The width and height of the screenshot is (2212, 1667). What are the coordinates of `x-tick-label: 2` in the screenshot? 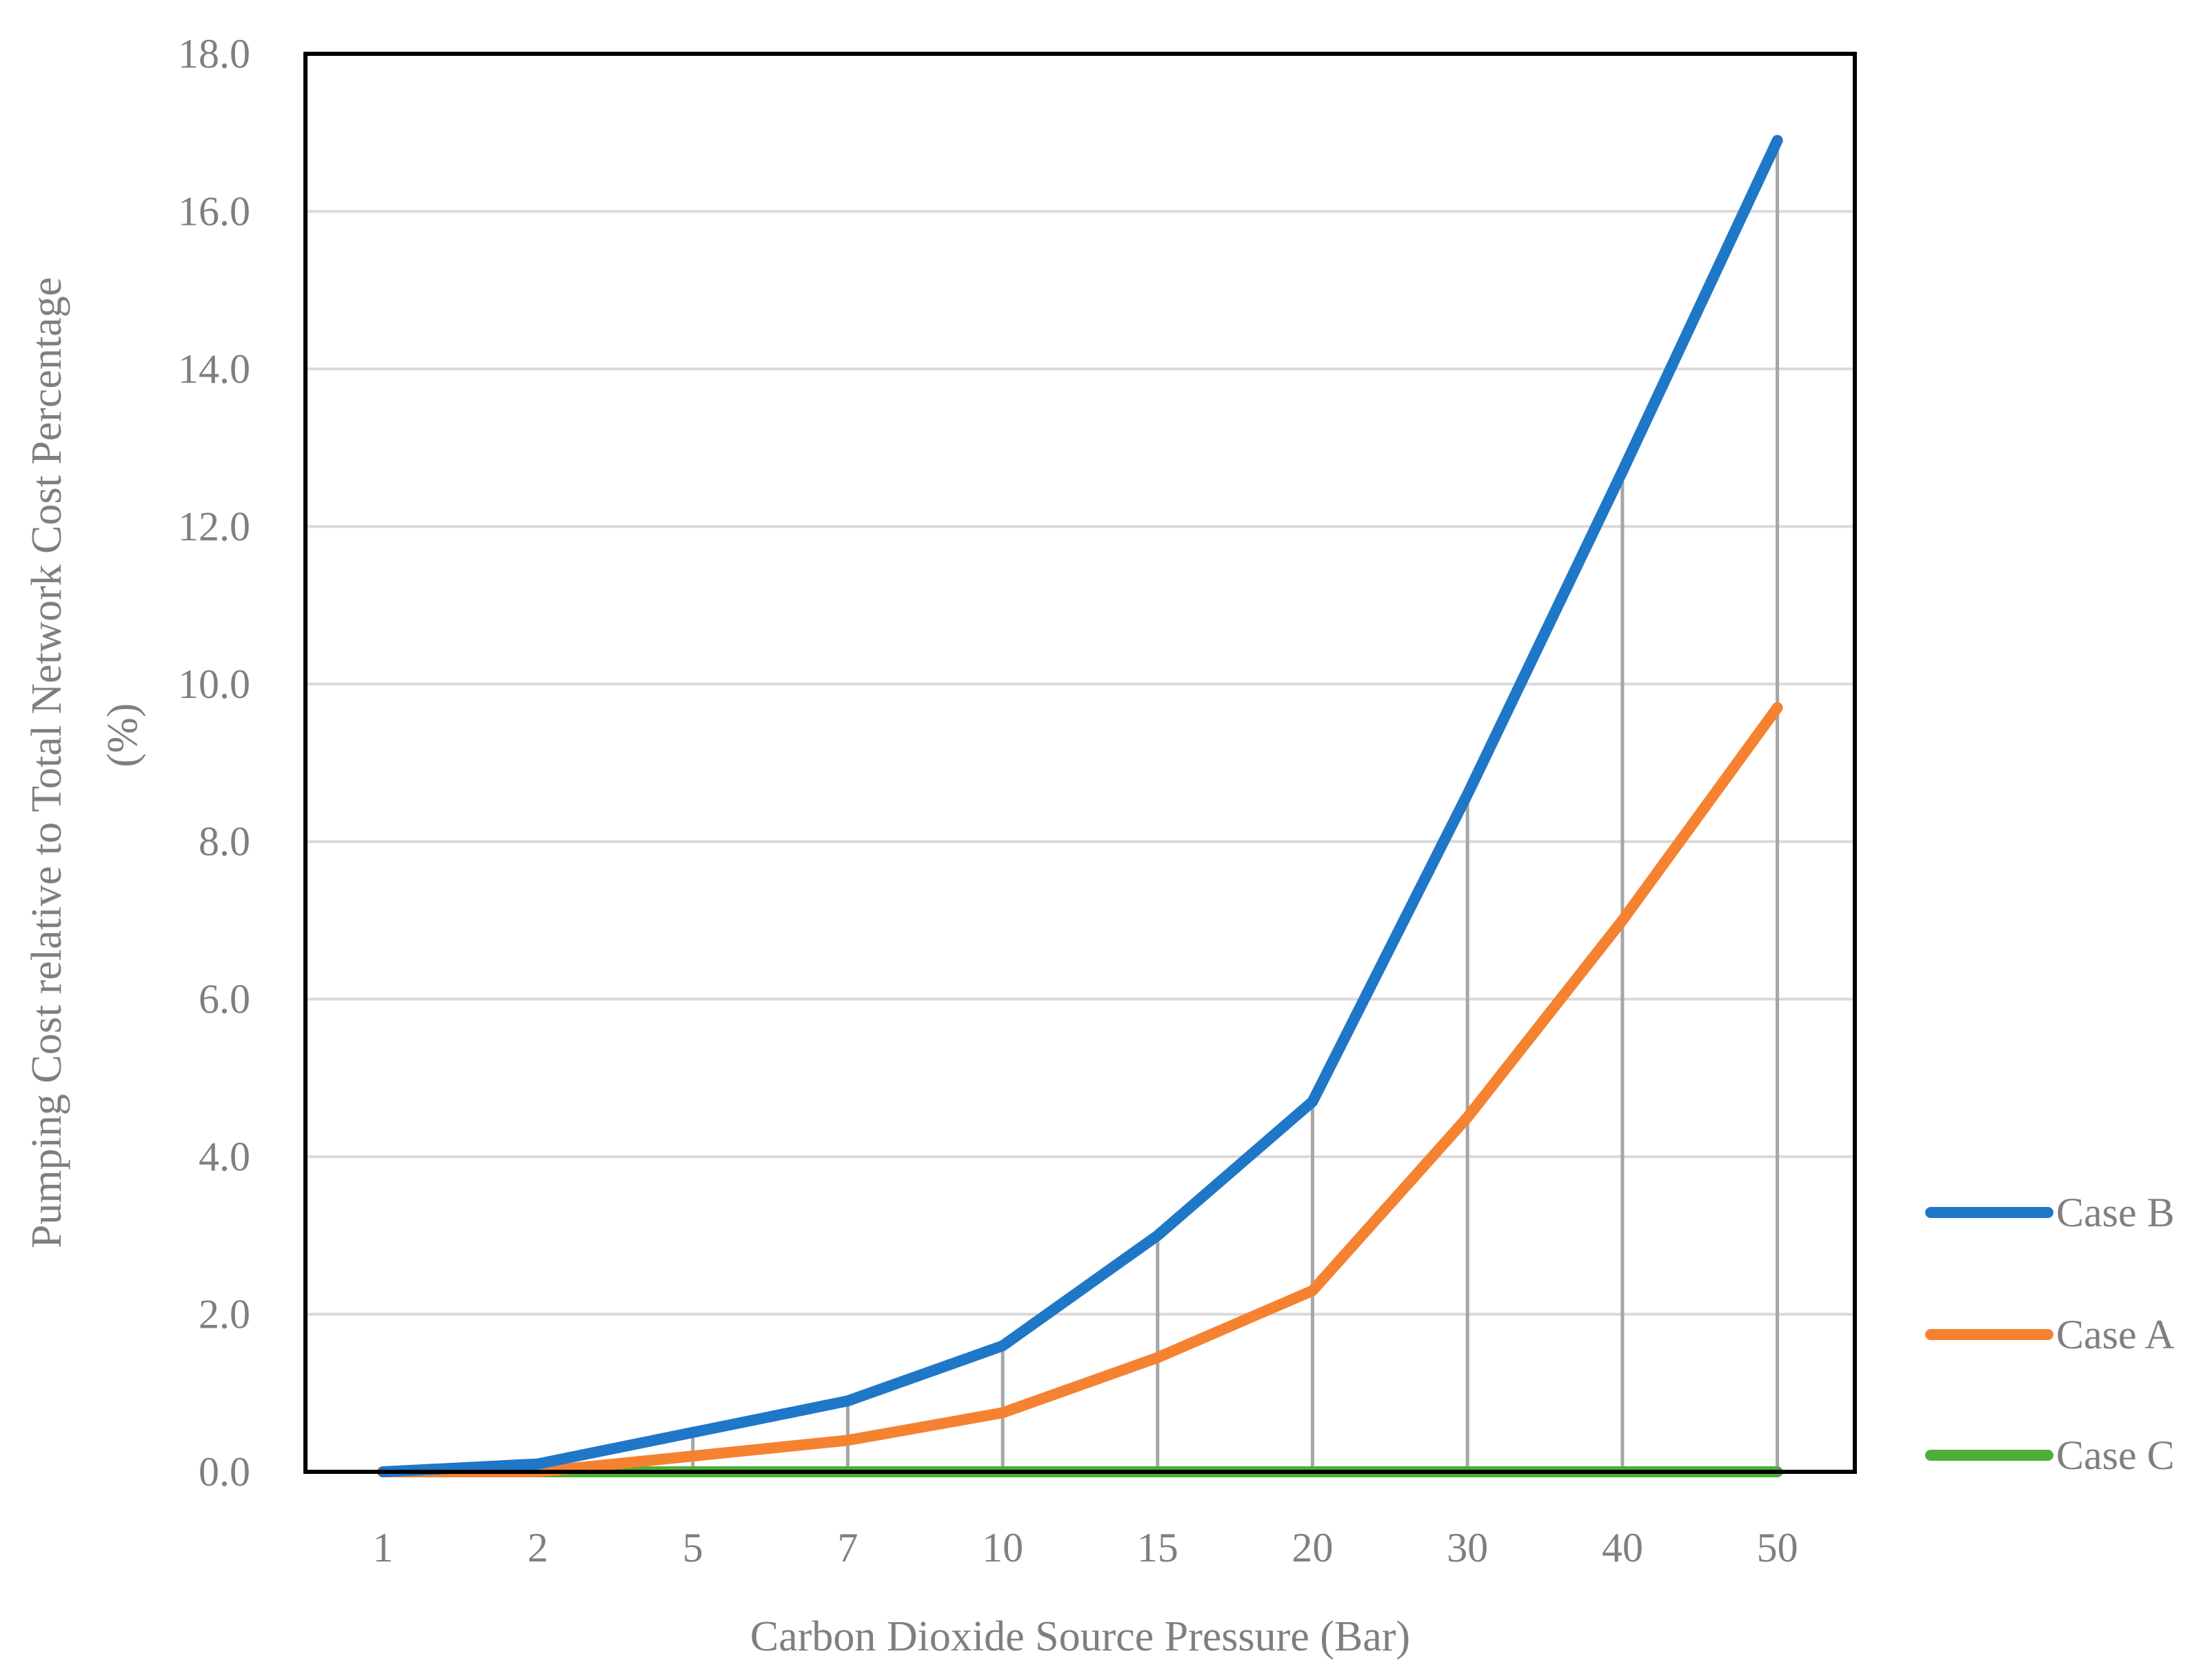 It's located at (537, 1547).